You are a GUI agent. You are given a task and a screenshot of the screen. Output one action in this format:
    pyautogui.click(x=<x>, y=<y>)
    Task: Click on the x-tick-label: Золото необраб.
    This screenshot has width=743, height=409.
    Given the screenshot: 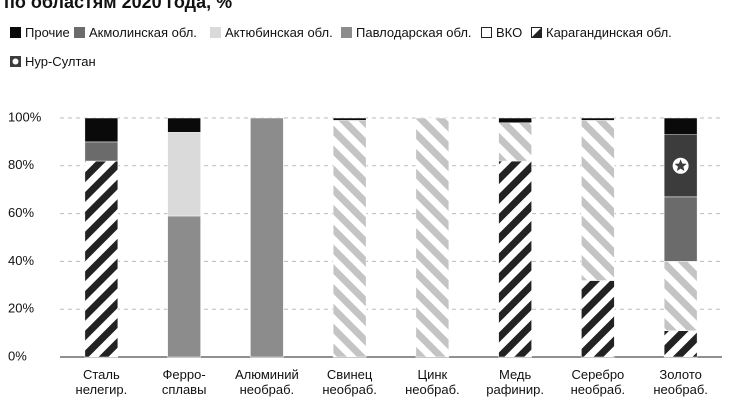 What is the action you would take?
    pyautogui.click(x=680, y=382)
    